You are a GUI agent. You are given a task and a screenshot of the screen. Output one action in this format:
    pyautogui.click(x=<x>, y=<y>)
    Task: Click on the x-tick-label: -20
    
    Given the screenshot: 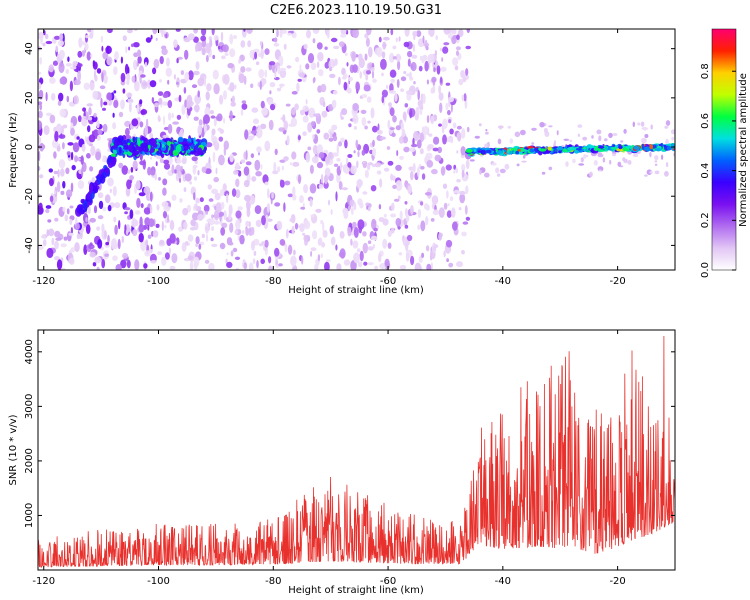 What is the action you would take?
    pyautogui.click(x=617, y=281)
    